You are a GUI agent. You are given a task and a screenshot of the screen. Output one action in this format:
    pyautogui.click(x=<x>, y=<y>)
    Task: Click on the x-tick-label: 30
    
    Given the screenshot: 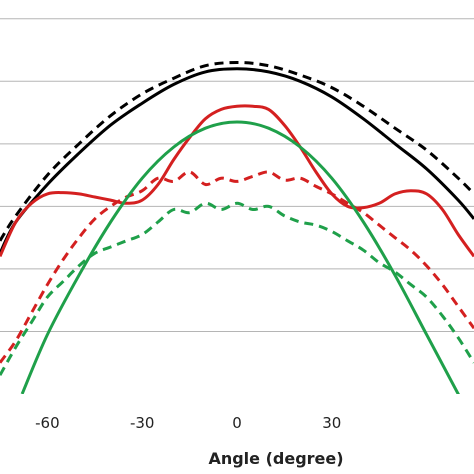 What is the action you would take?
    pyautogui.click(x=331, y=423)
    